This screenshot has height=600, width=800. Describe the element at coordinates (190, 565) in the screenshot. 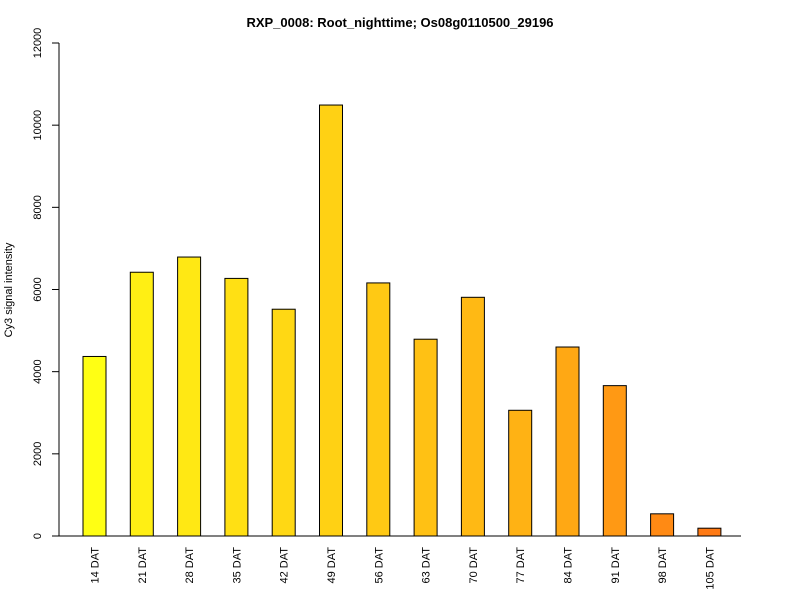

I see `x-tick-label: 28 DAT` at that location.